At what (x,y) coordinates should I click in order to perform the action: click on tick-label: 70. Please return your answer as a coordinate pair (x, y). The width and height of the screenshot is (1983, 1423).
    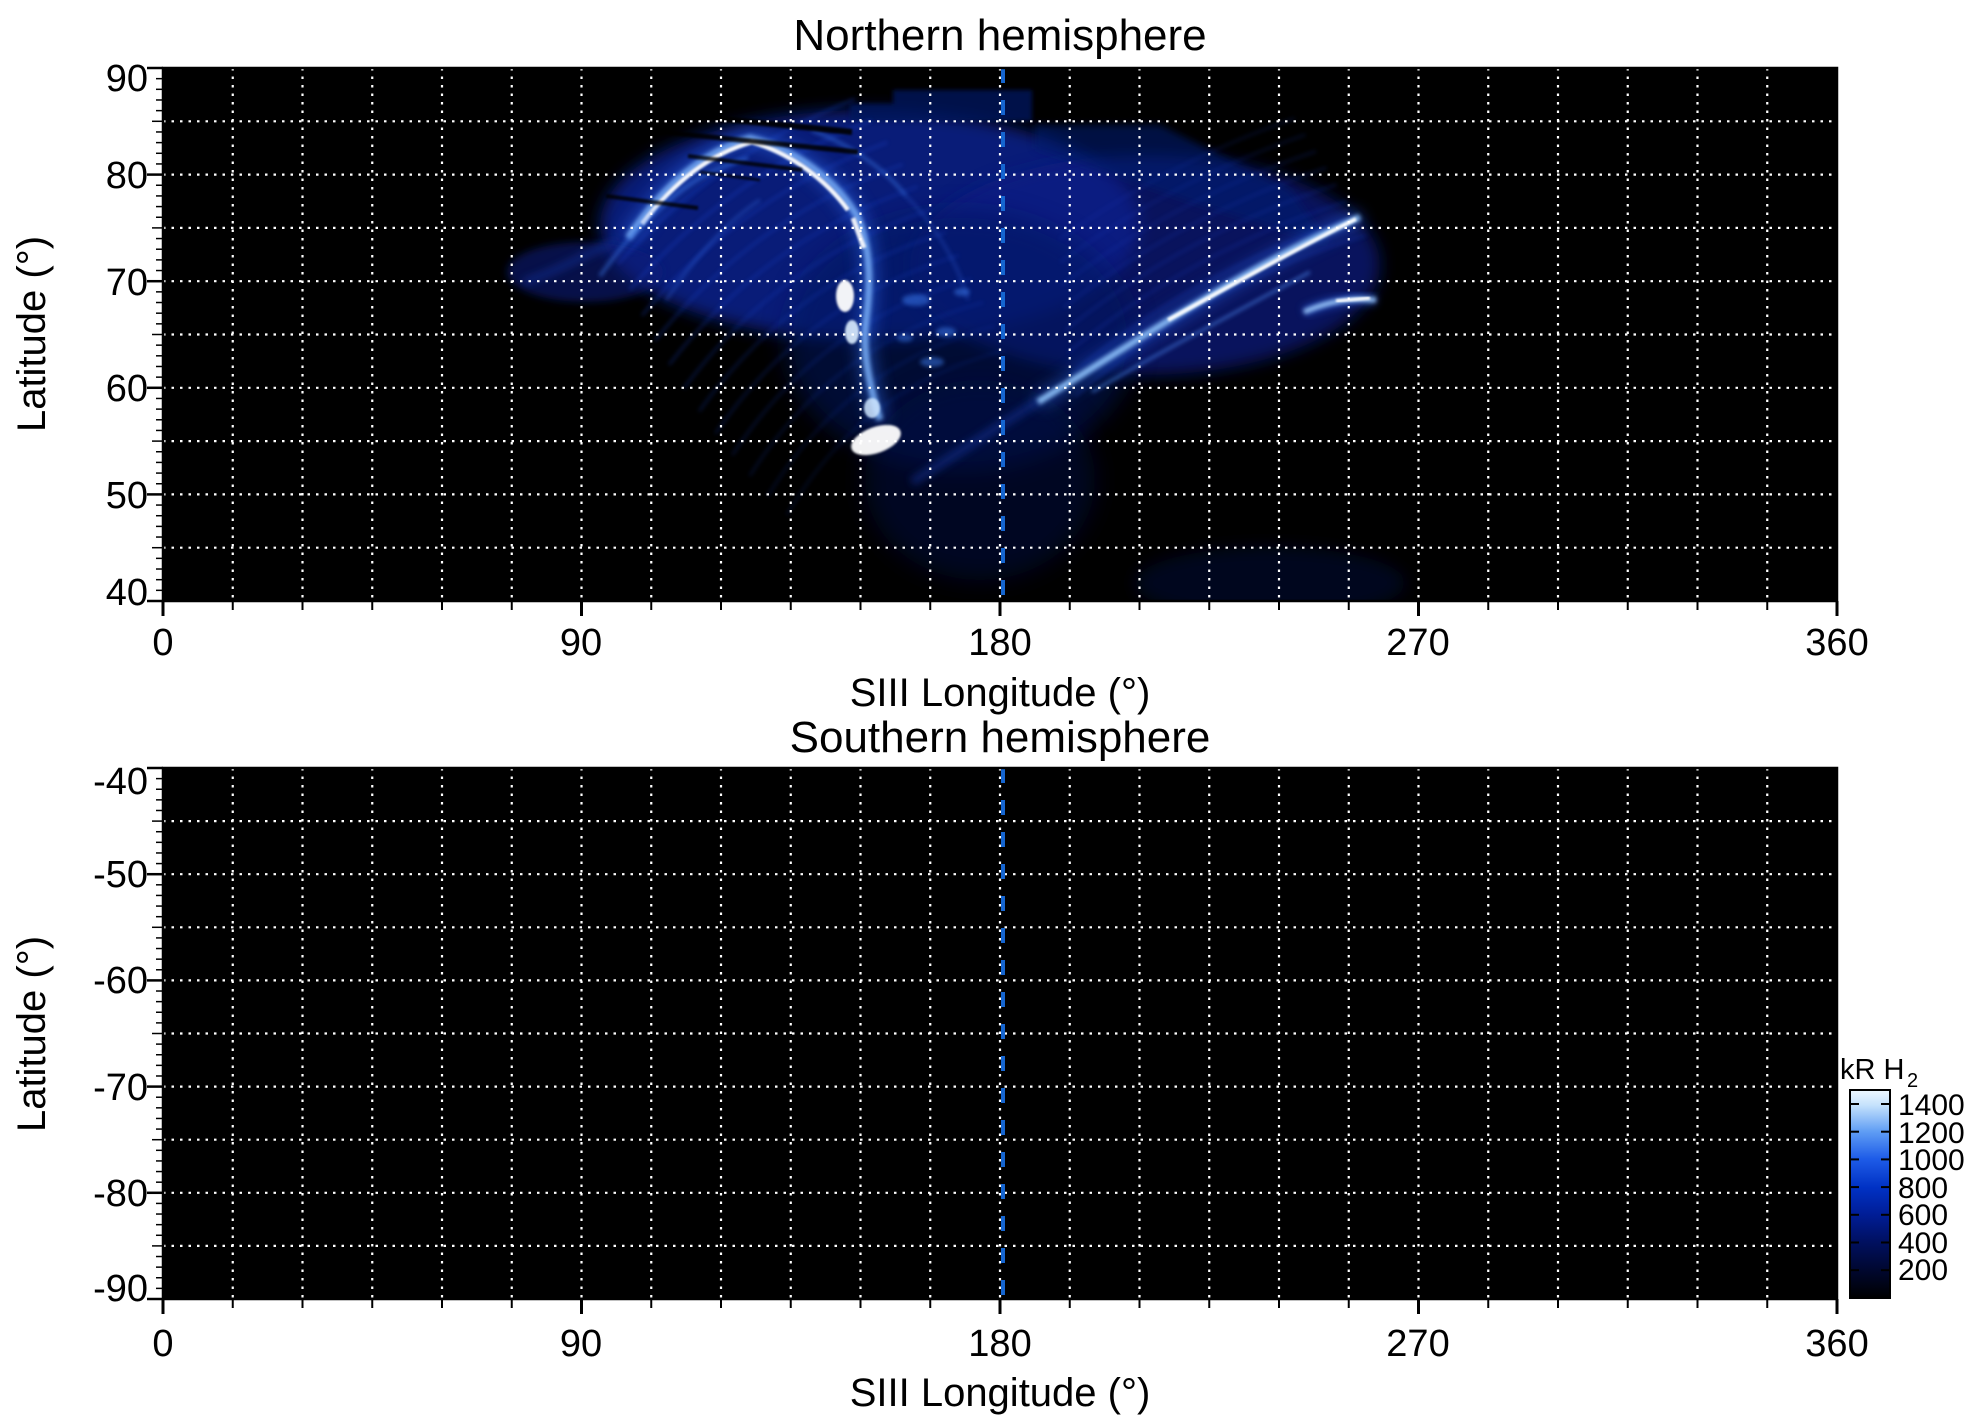
    Looking at the image, I should click on (127, 283).